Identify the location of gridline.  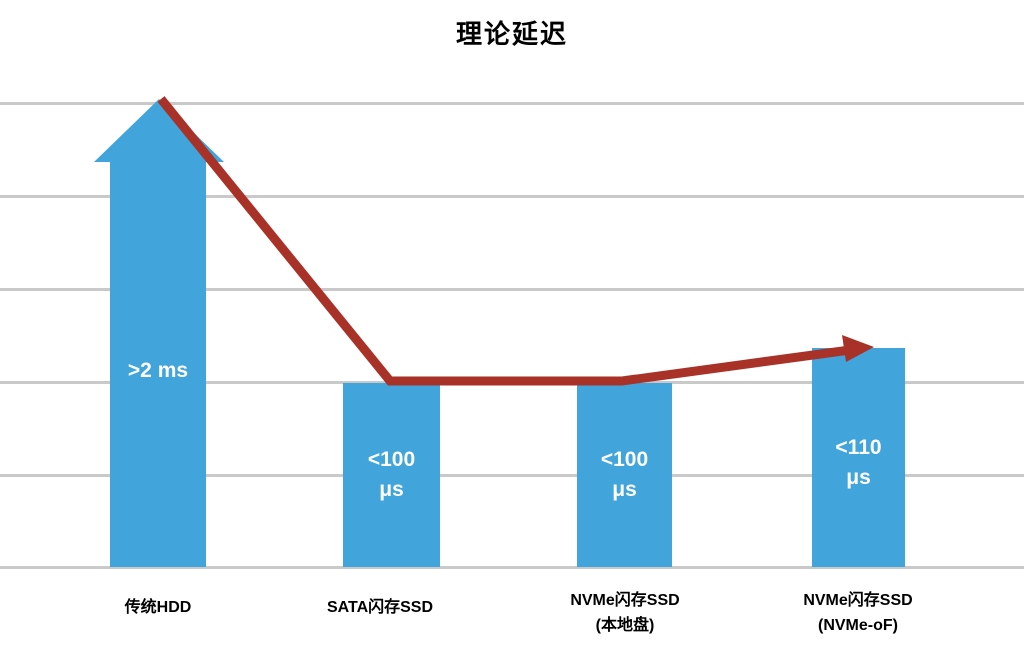
(512, 475).